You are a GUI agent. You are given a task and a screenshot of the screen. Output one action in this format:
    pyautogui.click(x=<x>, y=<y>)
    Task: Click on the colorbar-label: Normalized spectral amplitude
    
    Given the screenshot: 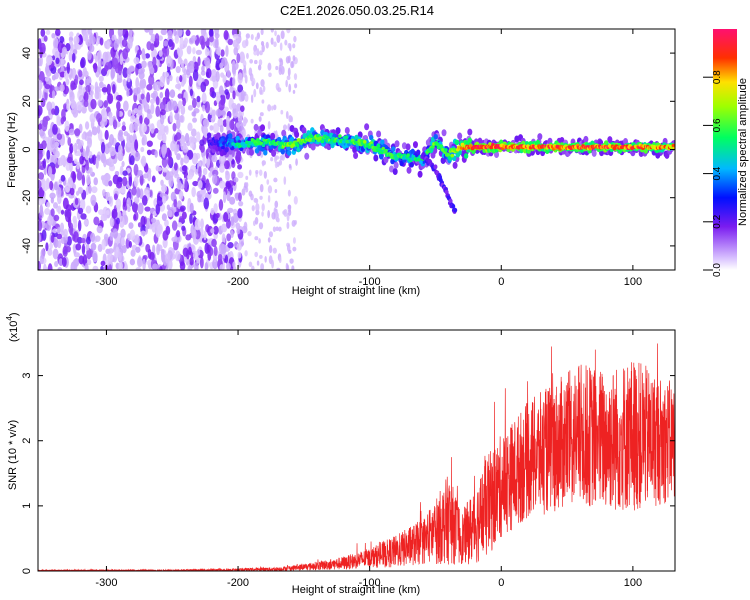 What is the action you would take?
    pyautogui.click(x=743, y=152)
    